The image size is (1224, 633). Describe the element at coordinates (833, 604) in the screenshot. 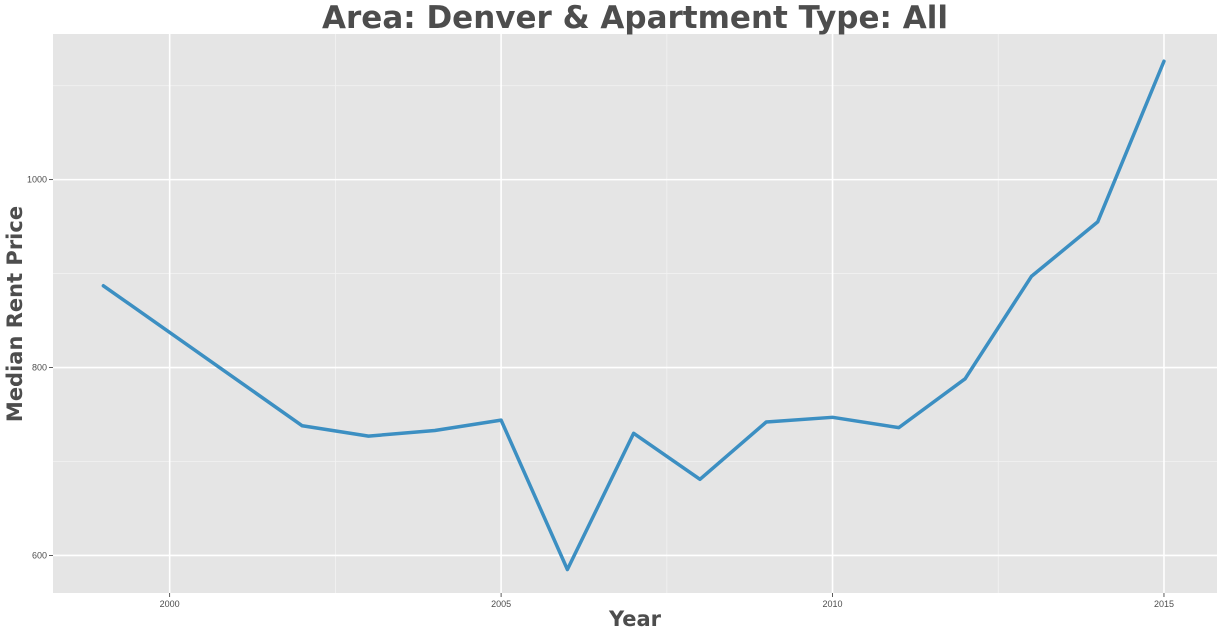

I see `x-tick-label: 2010` at that location.